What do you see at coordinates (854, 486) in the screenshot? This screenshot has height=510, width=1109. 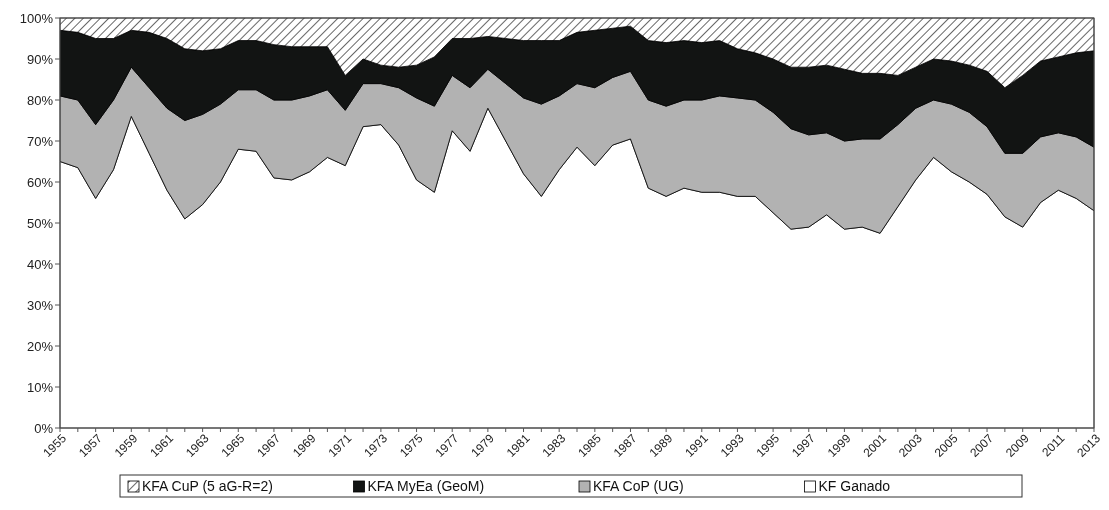 I see `legend-label: KF Ganado` at bounding box center [854, 486].